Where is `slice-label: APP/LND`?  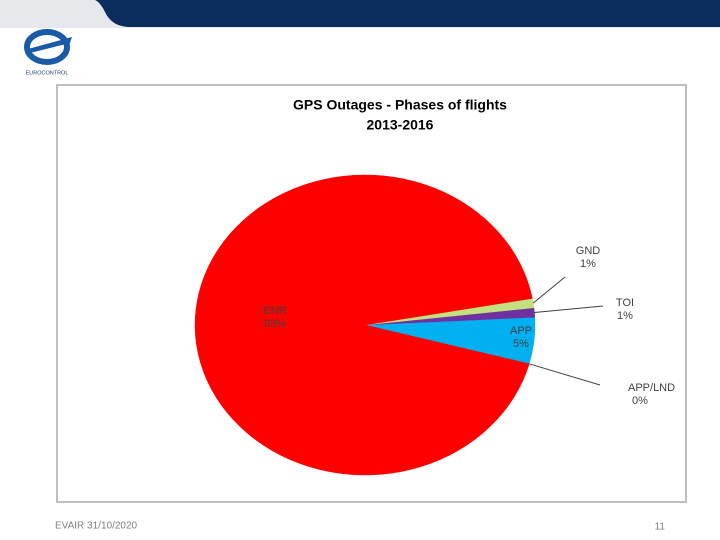
slice-label: APP/LND is located at coordinates (651, 388).